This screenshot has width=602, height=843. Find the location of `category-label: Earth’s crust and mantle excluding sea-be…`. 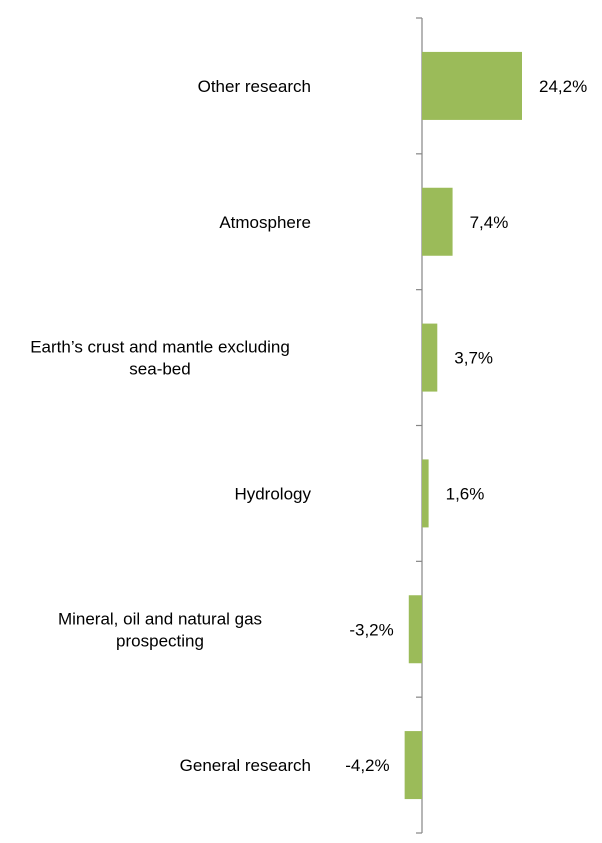

category-label: Earth’s crust and mantle excluding sea-be… is located at coordinates (160, 358).